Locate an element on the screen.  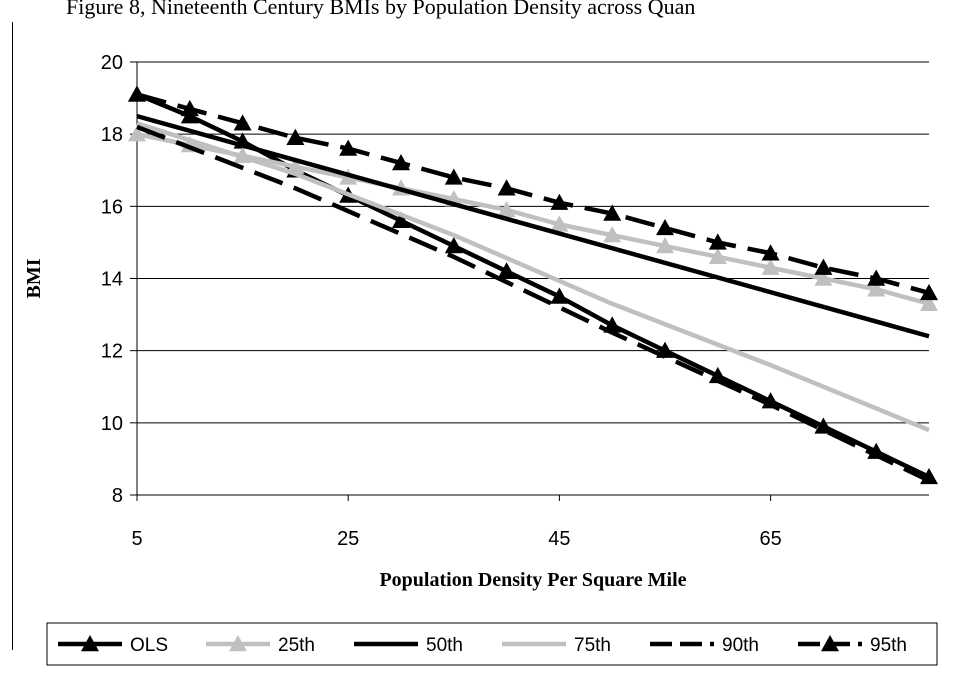
legend-label: OLS is located at coordinates (149, 645).